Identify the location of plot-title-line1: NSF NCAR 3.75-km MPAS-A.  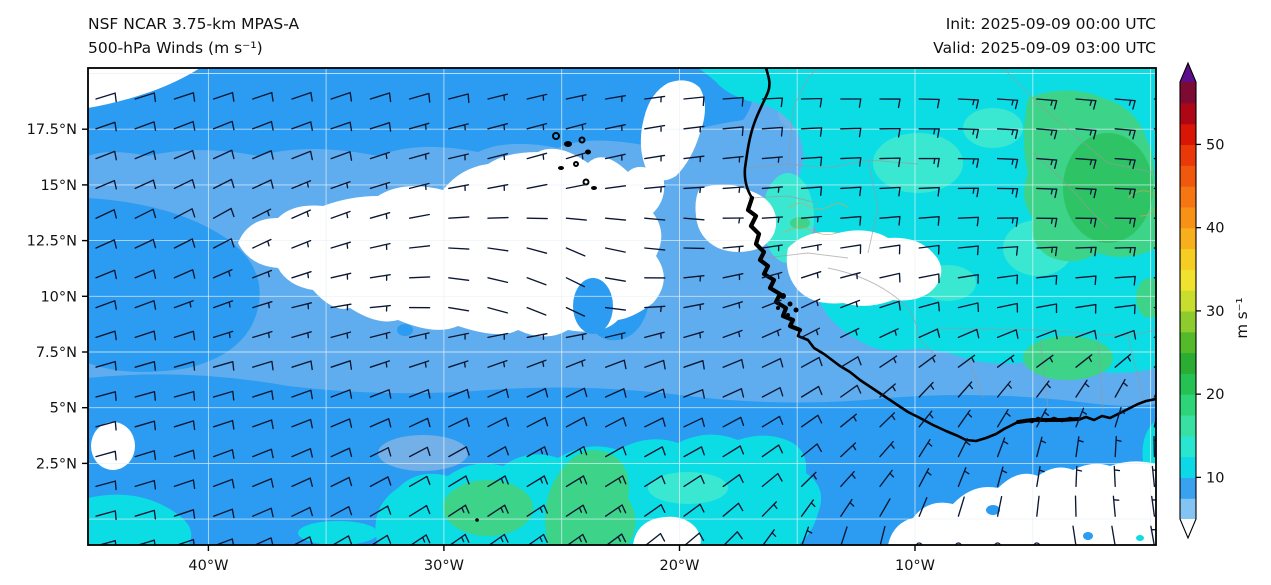
(194, 24).